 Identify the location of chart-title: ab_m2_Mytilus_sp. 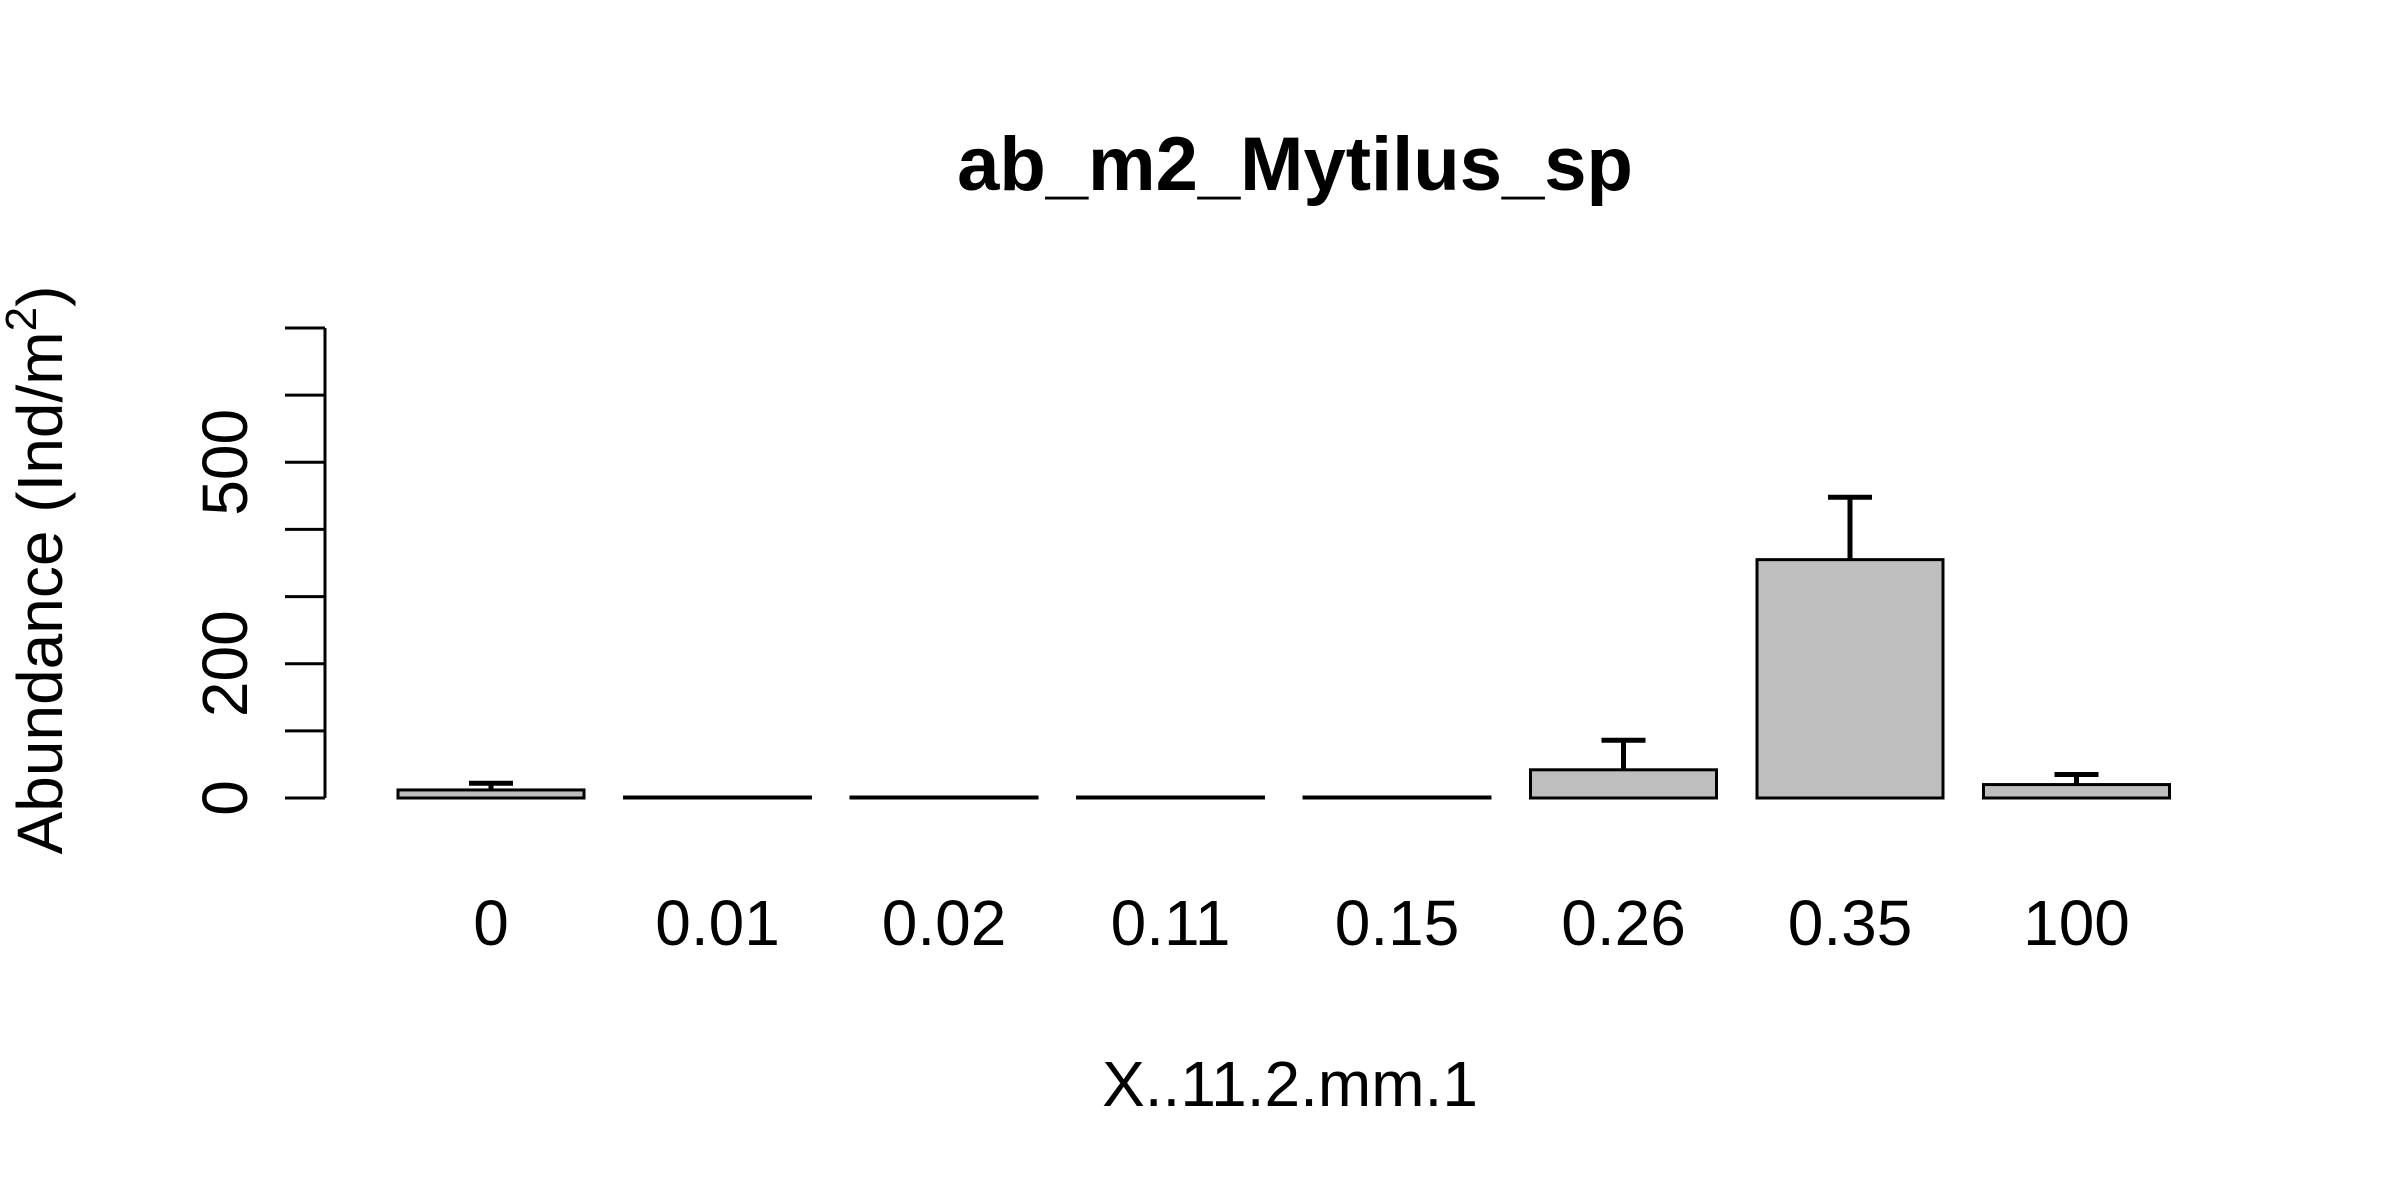
(1295, 164).